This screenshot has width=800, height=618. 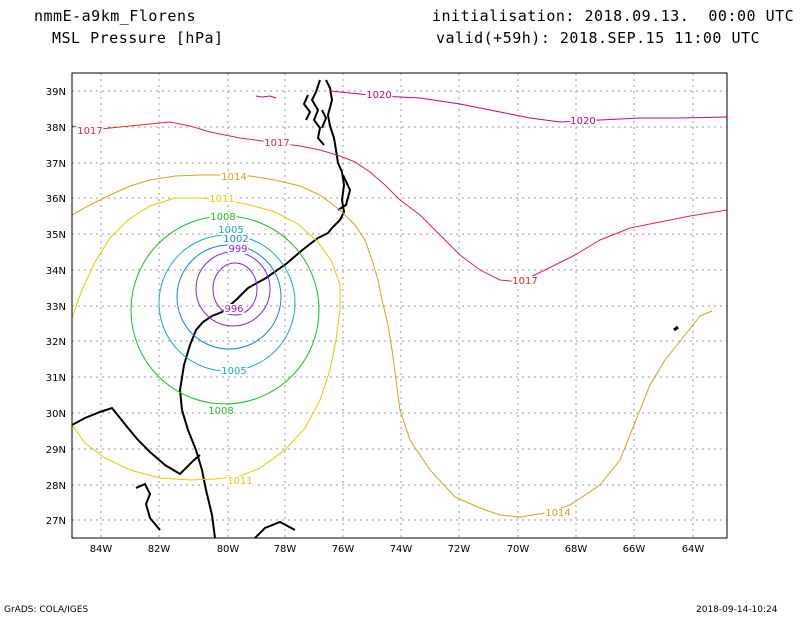 I want to click on latitude-labels: 39N 38N 37N 36N 35N 34N 33N 32N 31N 30N 29N 28N 27N, so click(x=56, y=307).